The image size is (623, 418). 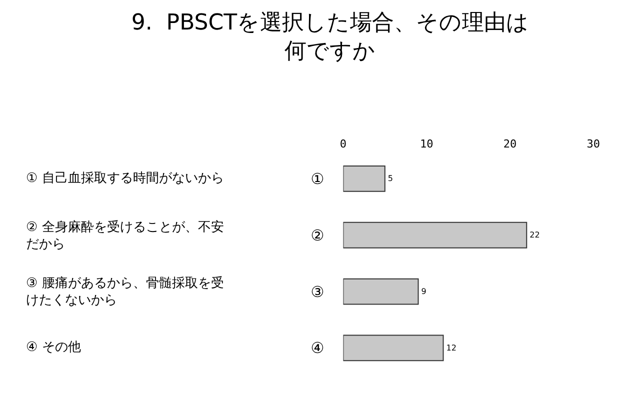 I want to click on x-tick-label: 30, so click(x=593, y=143).